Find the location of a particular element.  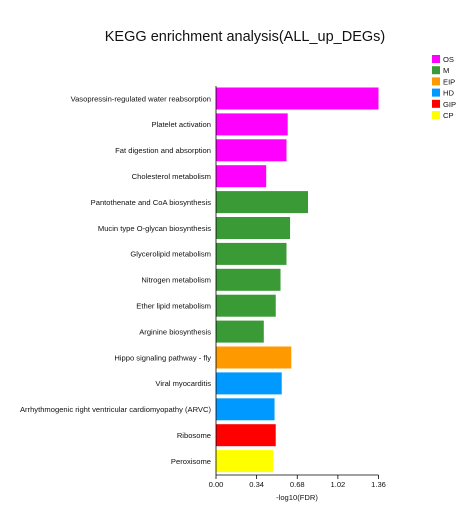

legend-swatch-cp is located at coordinates (436, 115).